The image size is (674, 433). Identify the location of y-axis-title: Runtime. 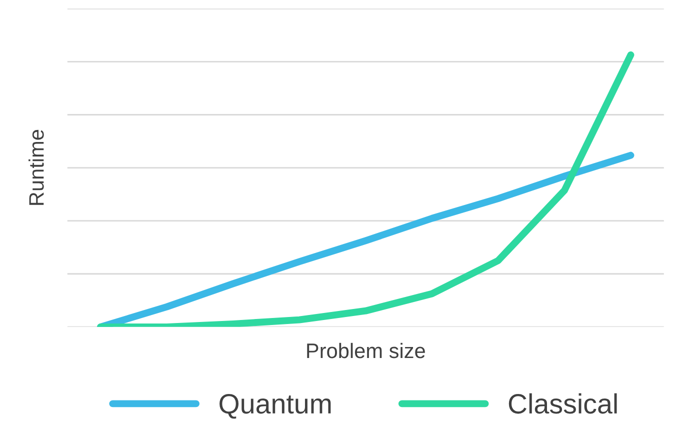
(36, 167).